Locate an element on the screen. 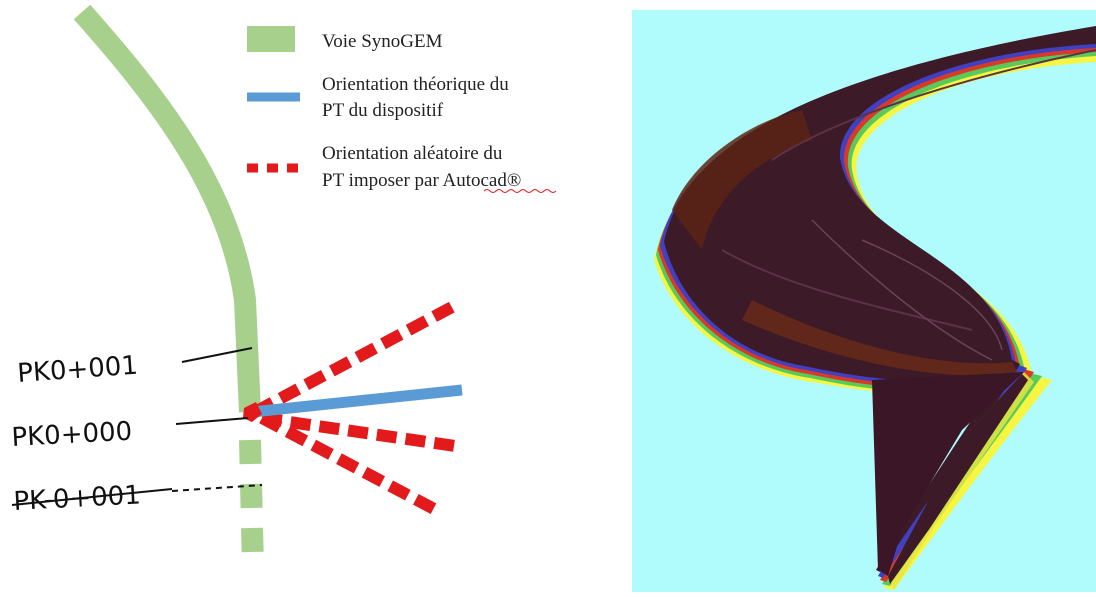  legend-theoretical-label-1: Orientation théorique du is located at coordinates (415, 84).